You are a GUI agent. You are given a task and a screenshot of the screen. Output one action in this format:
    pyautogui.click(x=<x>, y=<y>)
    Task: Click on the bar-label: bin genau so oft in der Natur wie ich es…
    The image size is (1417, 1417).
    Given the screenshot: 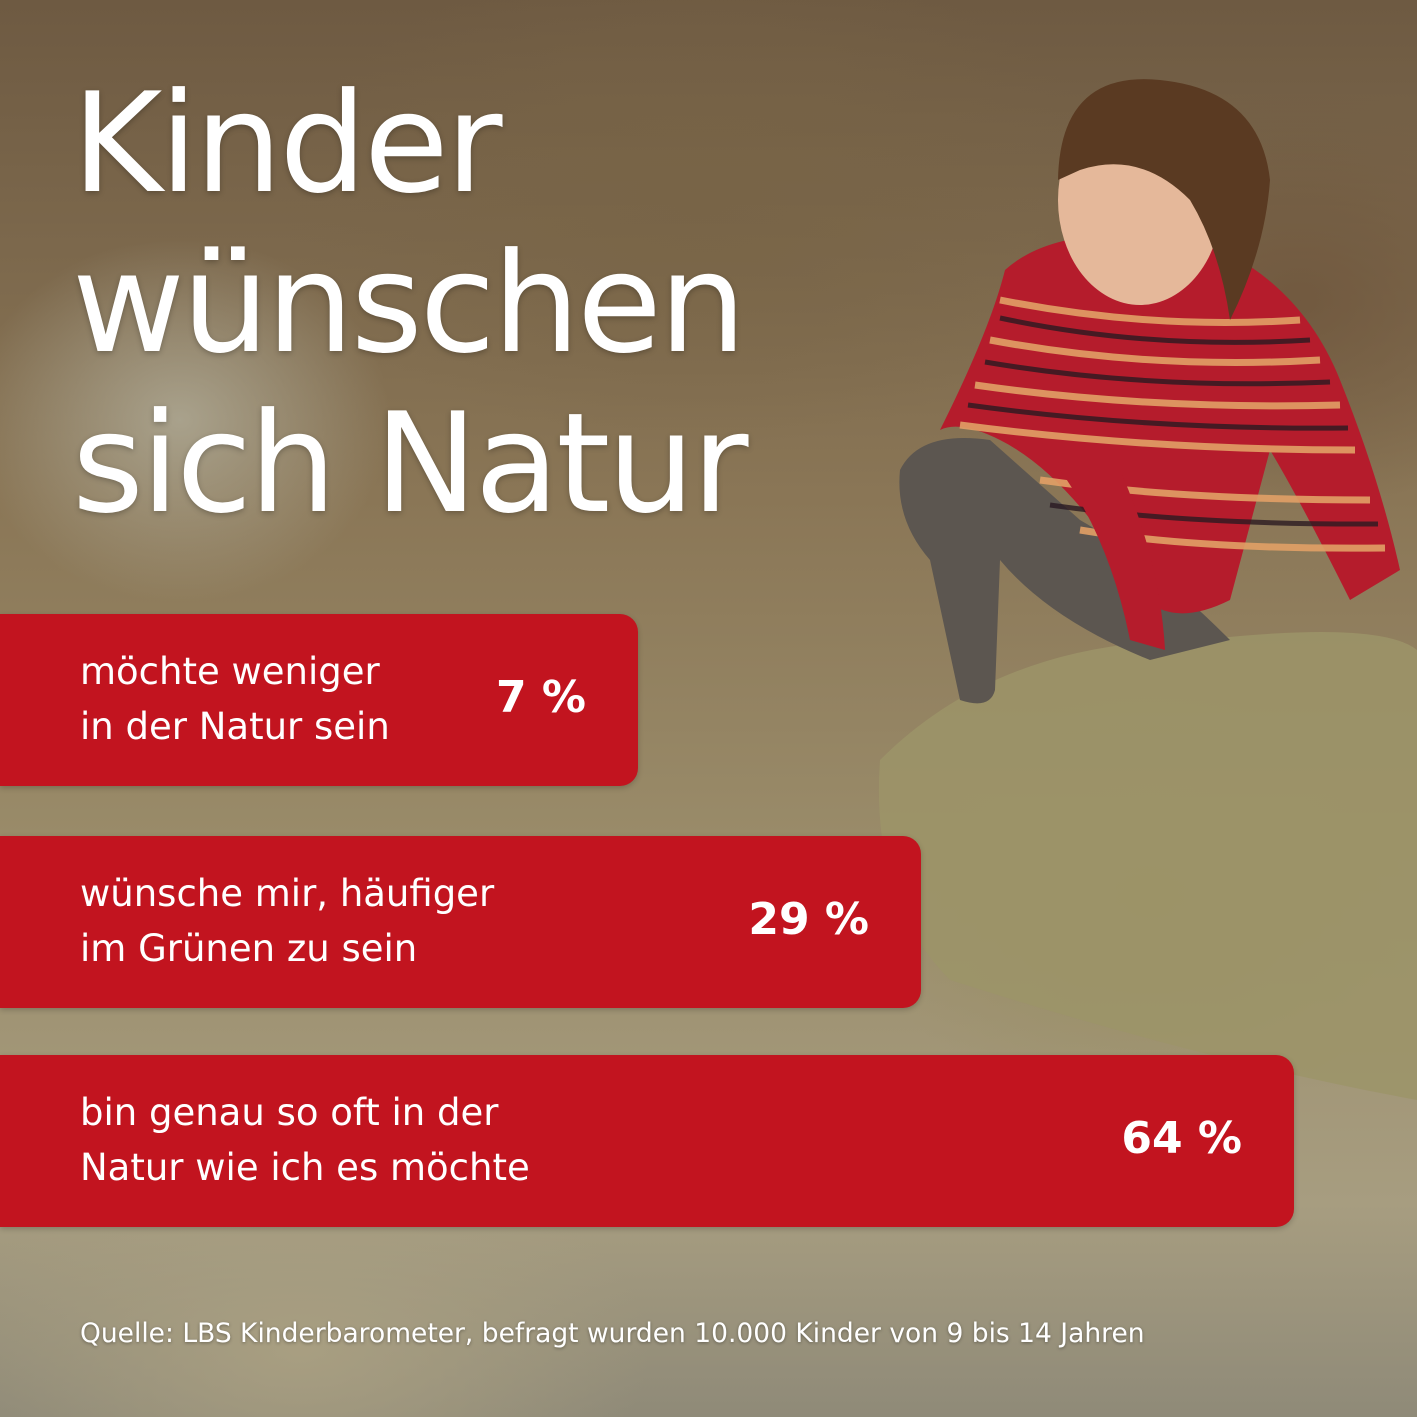 What is the action you would take?
    pyautogui.click(x=305, y=1140)
    